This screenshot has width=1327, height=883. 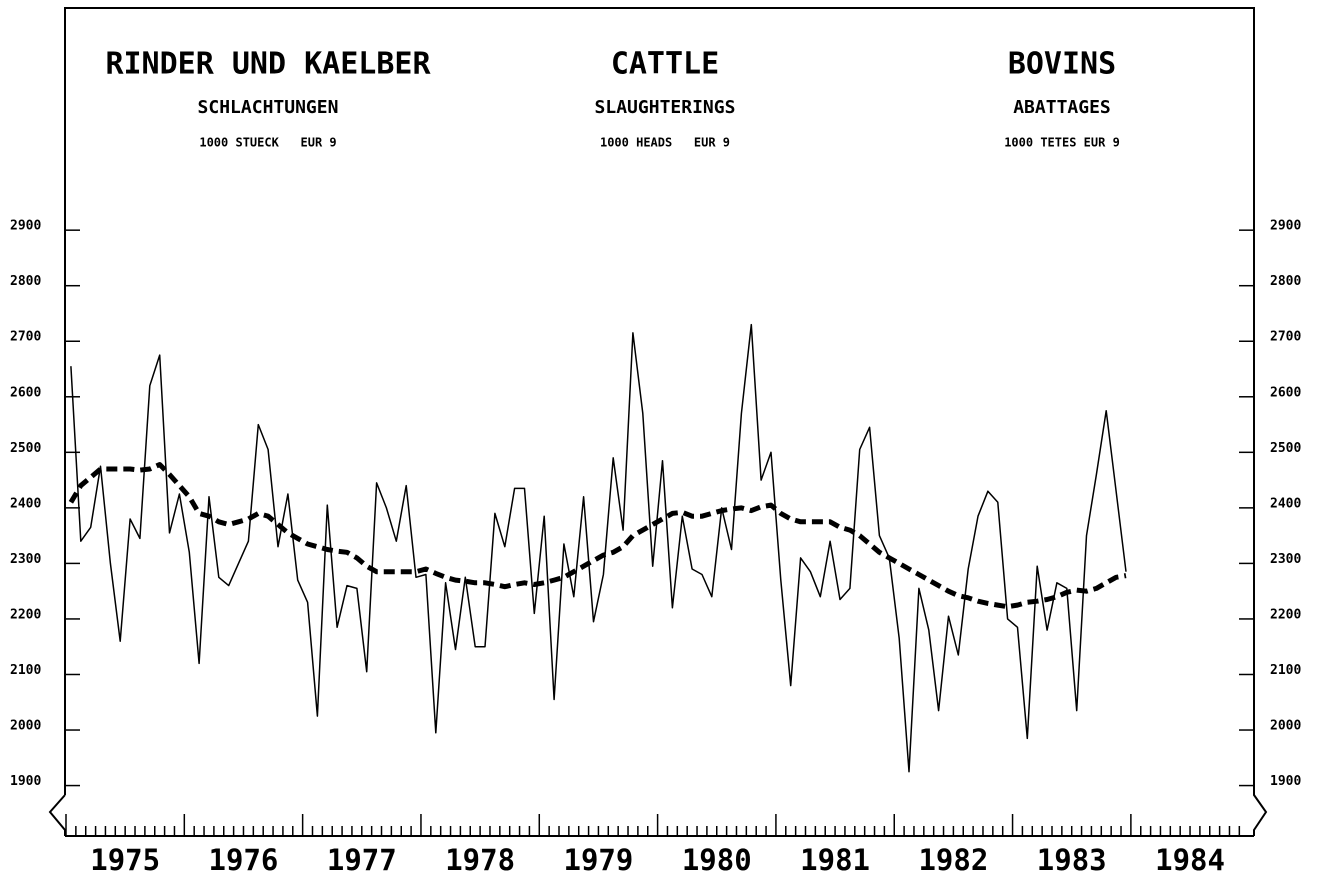 I want to click on y-tick-label-right: 1900, so click(x=1285, y=781).